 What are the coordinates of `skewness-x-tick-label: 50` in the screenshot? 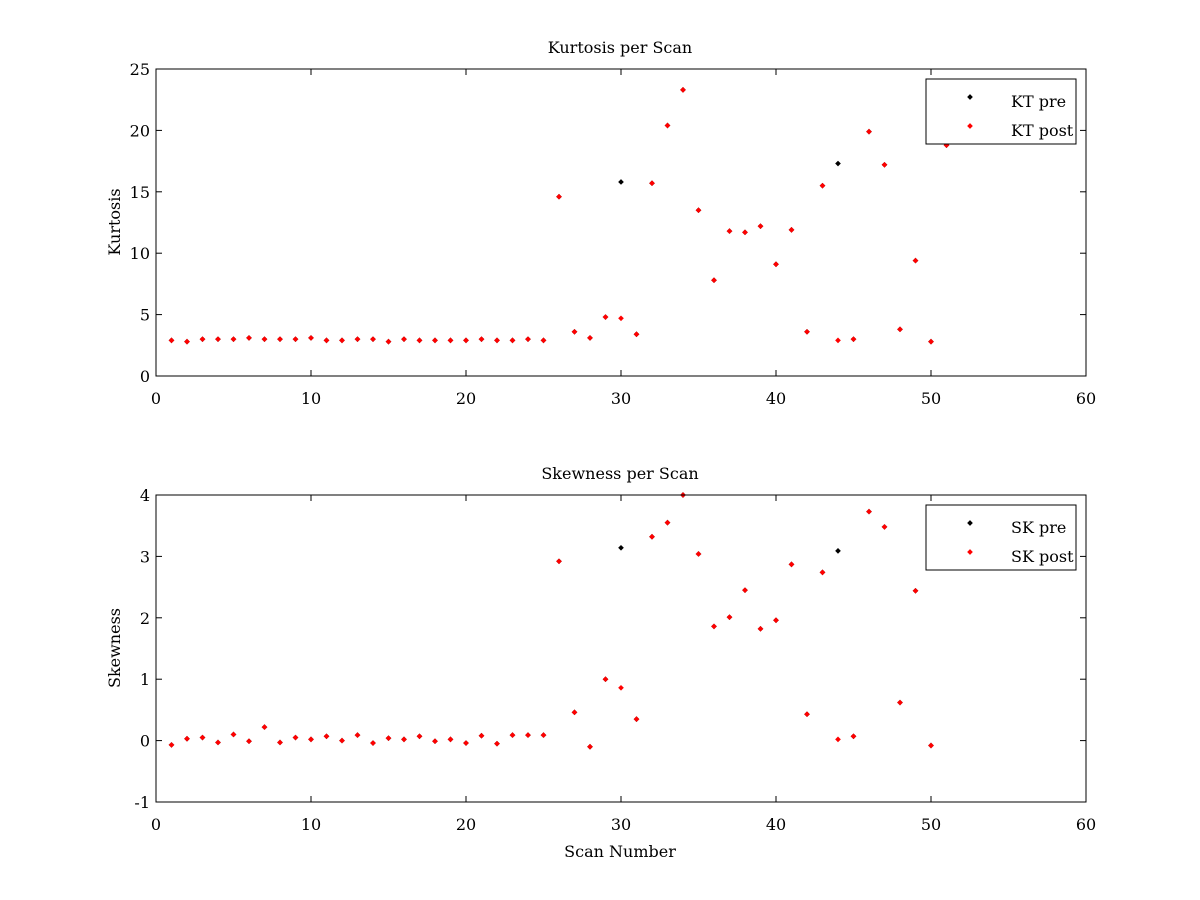 It's located at (931, 824).